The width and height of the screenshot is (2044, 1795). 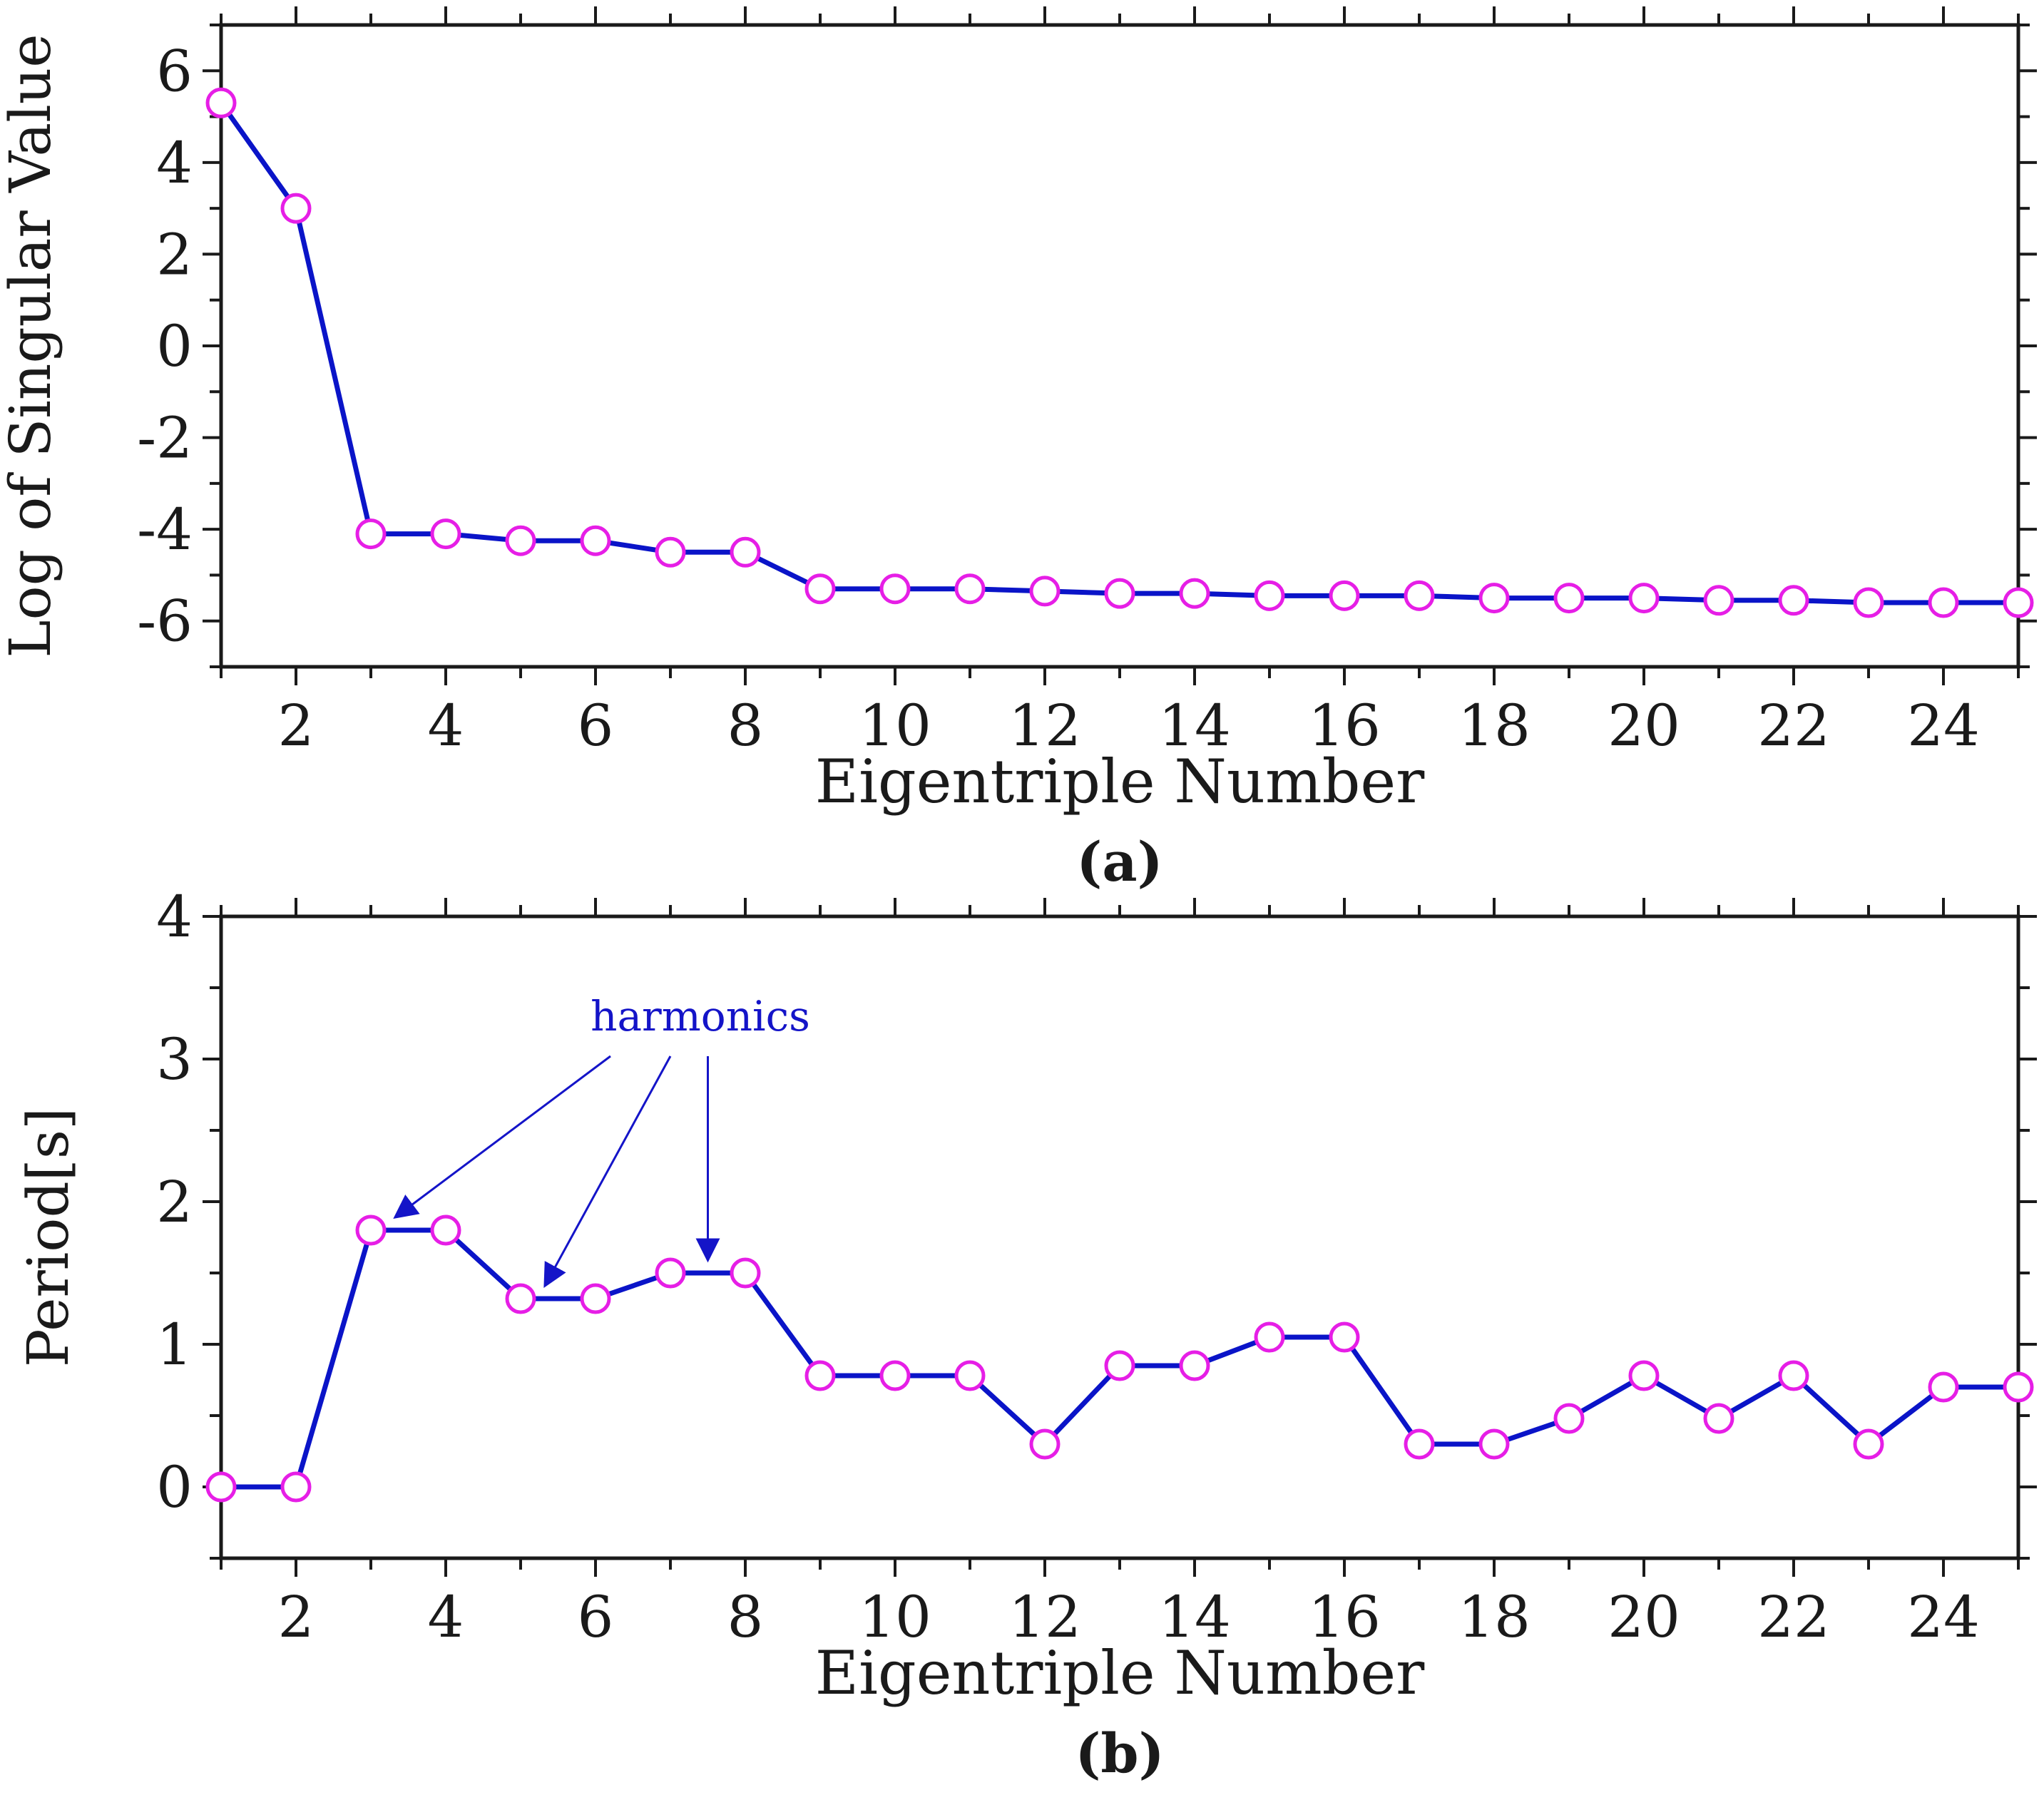 What do you see at coordinates (31, 346) in the screenshot?
I see `y-axis-title: Log of Singular Value` at bounding box center [31, 346].